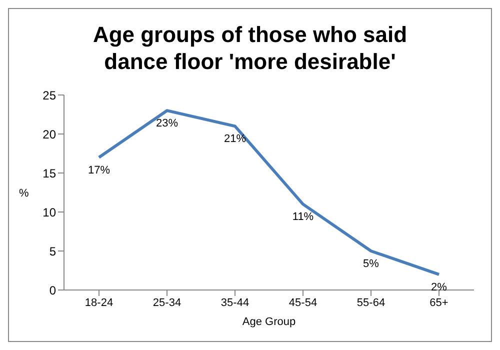  Describe the element at coordinates (439, 287) in the screenshot. I see `data-label: 2%` at that location.